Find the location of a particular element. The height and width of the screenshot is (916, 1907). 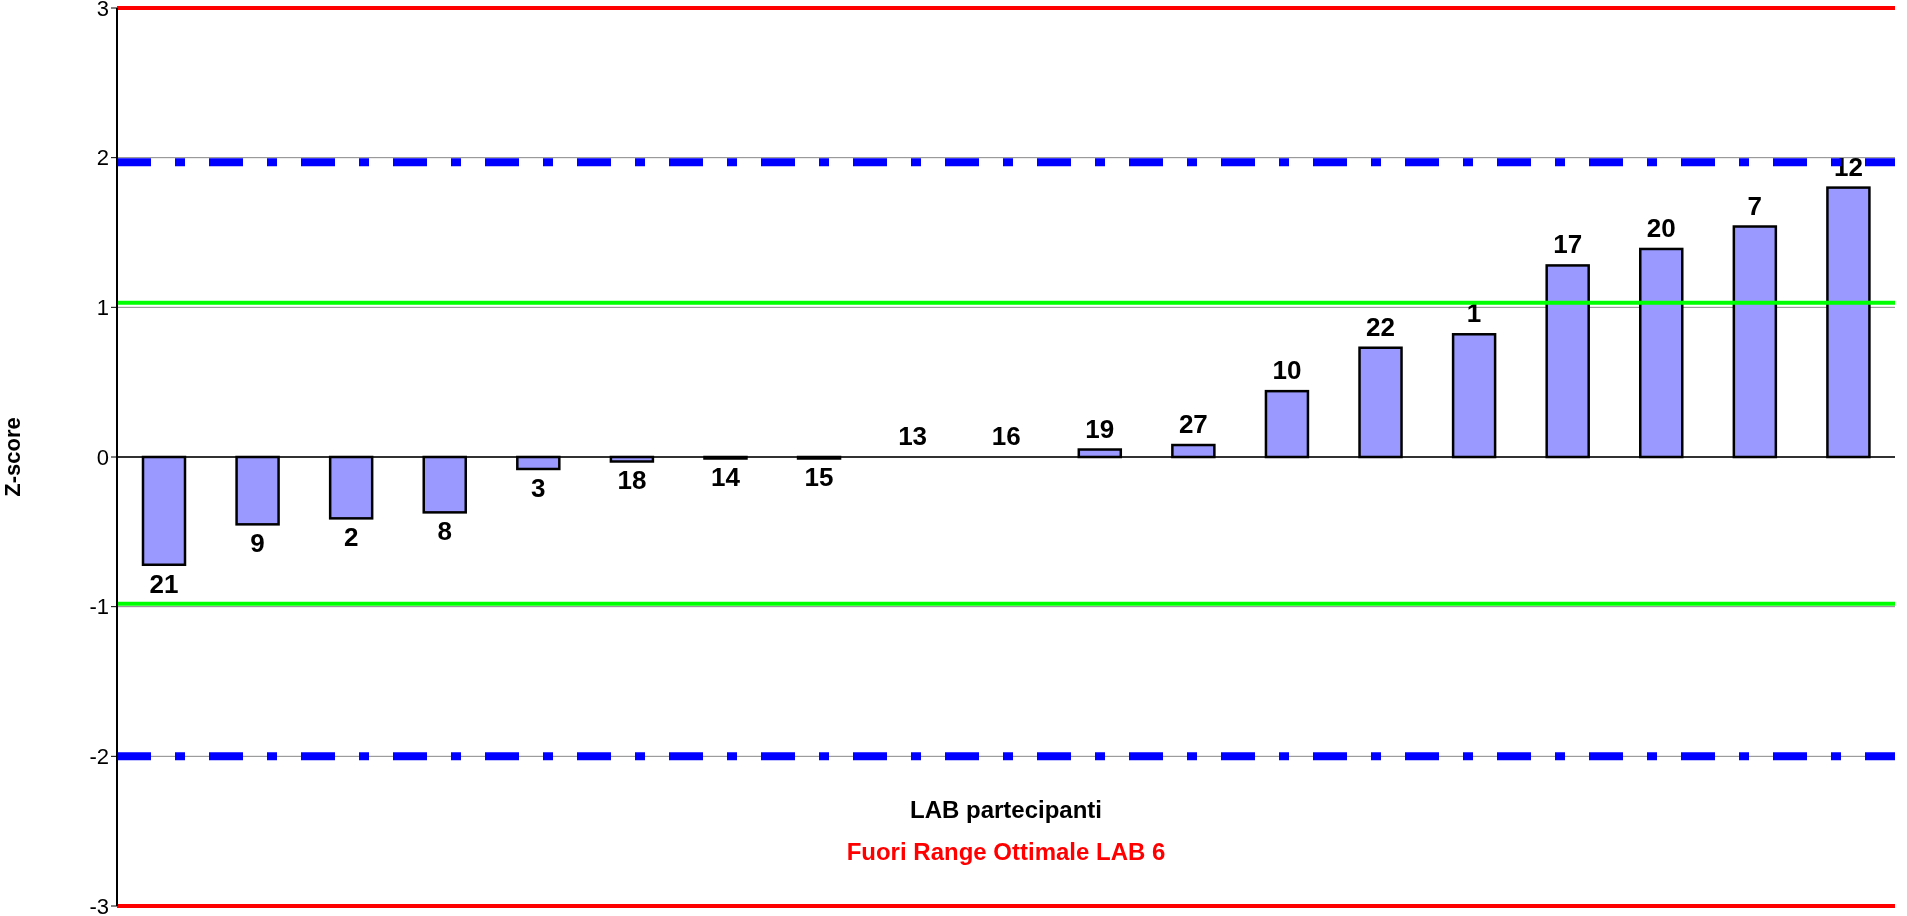

x-tick-label: 10 is located at coordinates (1287, 370).